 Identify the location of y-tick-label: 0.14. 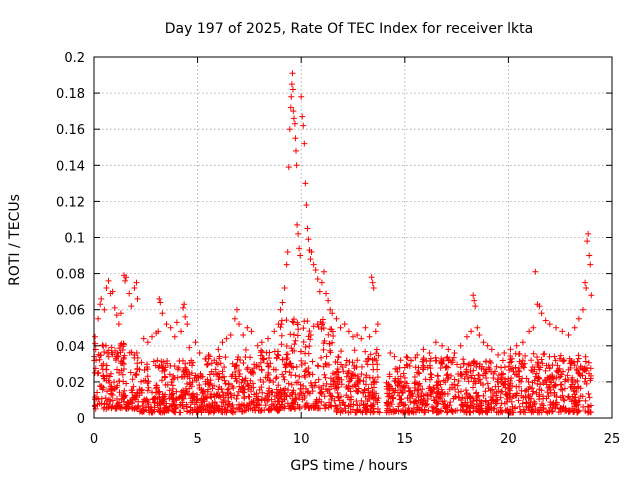
(70, 166).